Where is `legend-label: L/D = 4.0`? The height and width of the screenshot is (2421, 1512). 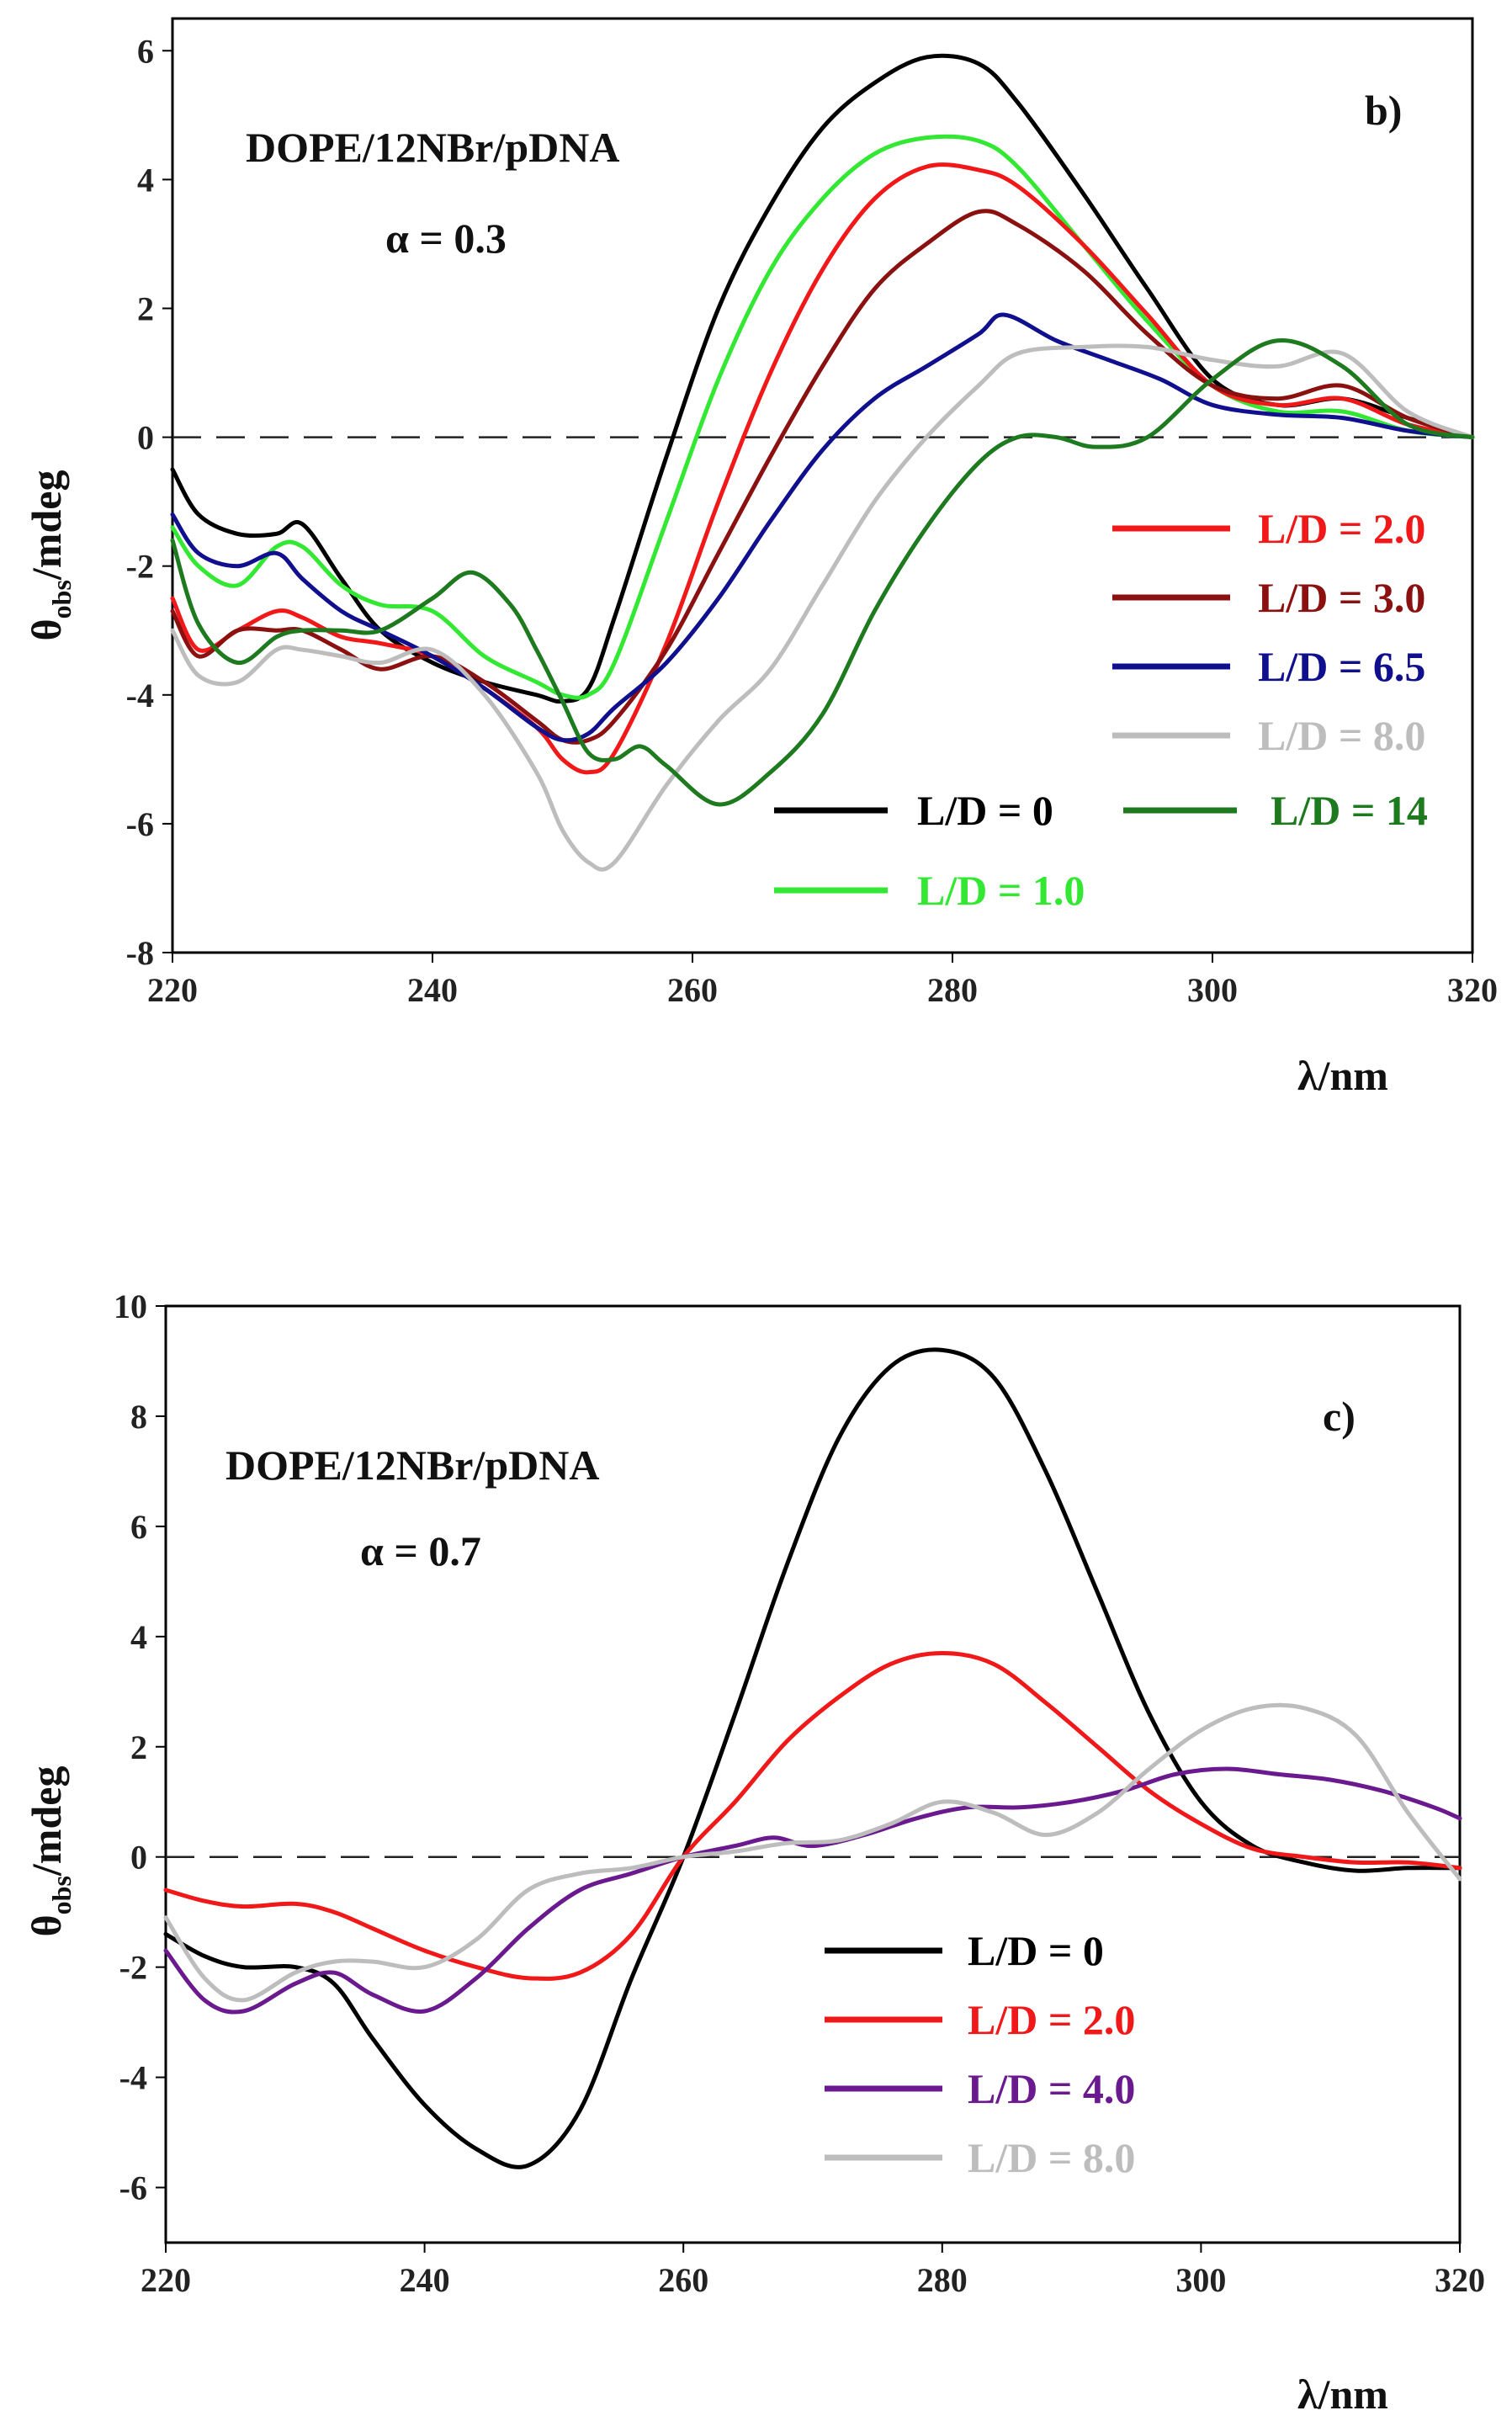
legend-label: L/D = 4.0 is located at coordinates (1051, 2088).